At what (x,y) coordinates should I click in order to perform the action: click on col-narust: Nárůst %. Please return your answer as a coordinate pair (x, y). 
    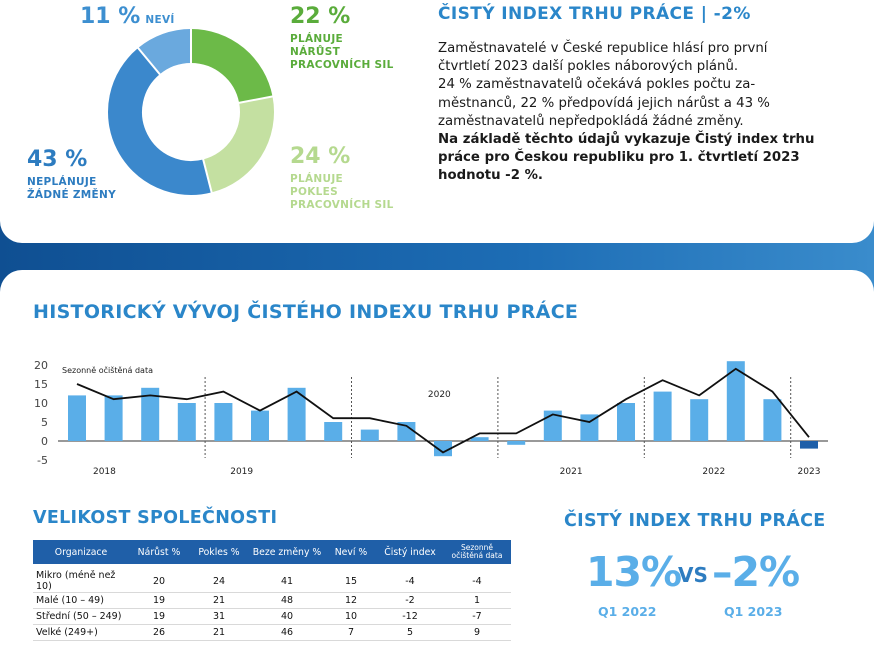
    Looking at the image, I should click on (159, 552).